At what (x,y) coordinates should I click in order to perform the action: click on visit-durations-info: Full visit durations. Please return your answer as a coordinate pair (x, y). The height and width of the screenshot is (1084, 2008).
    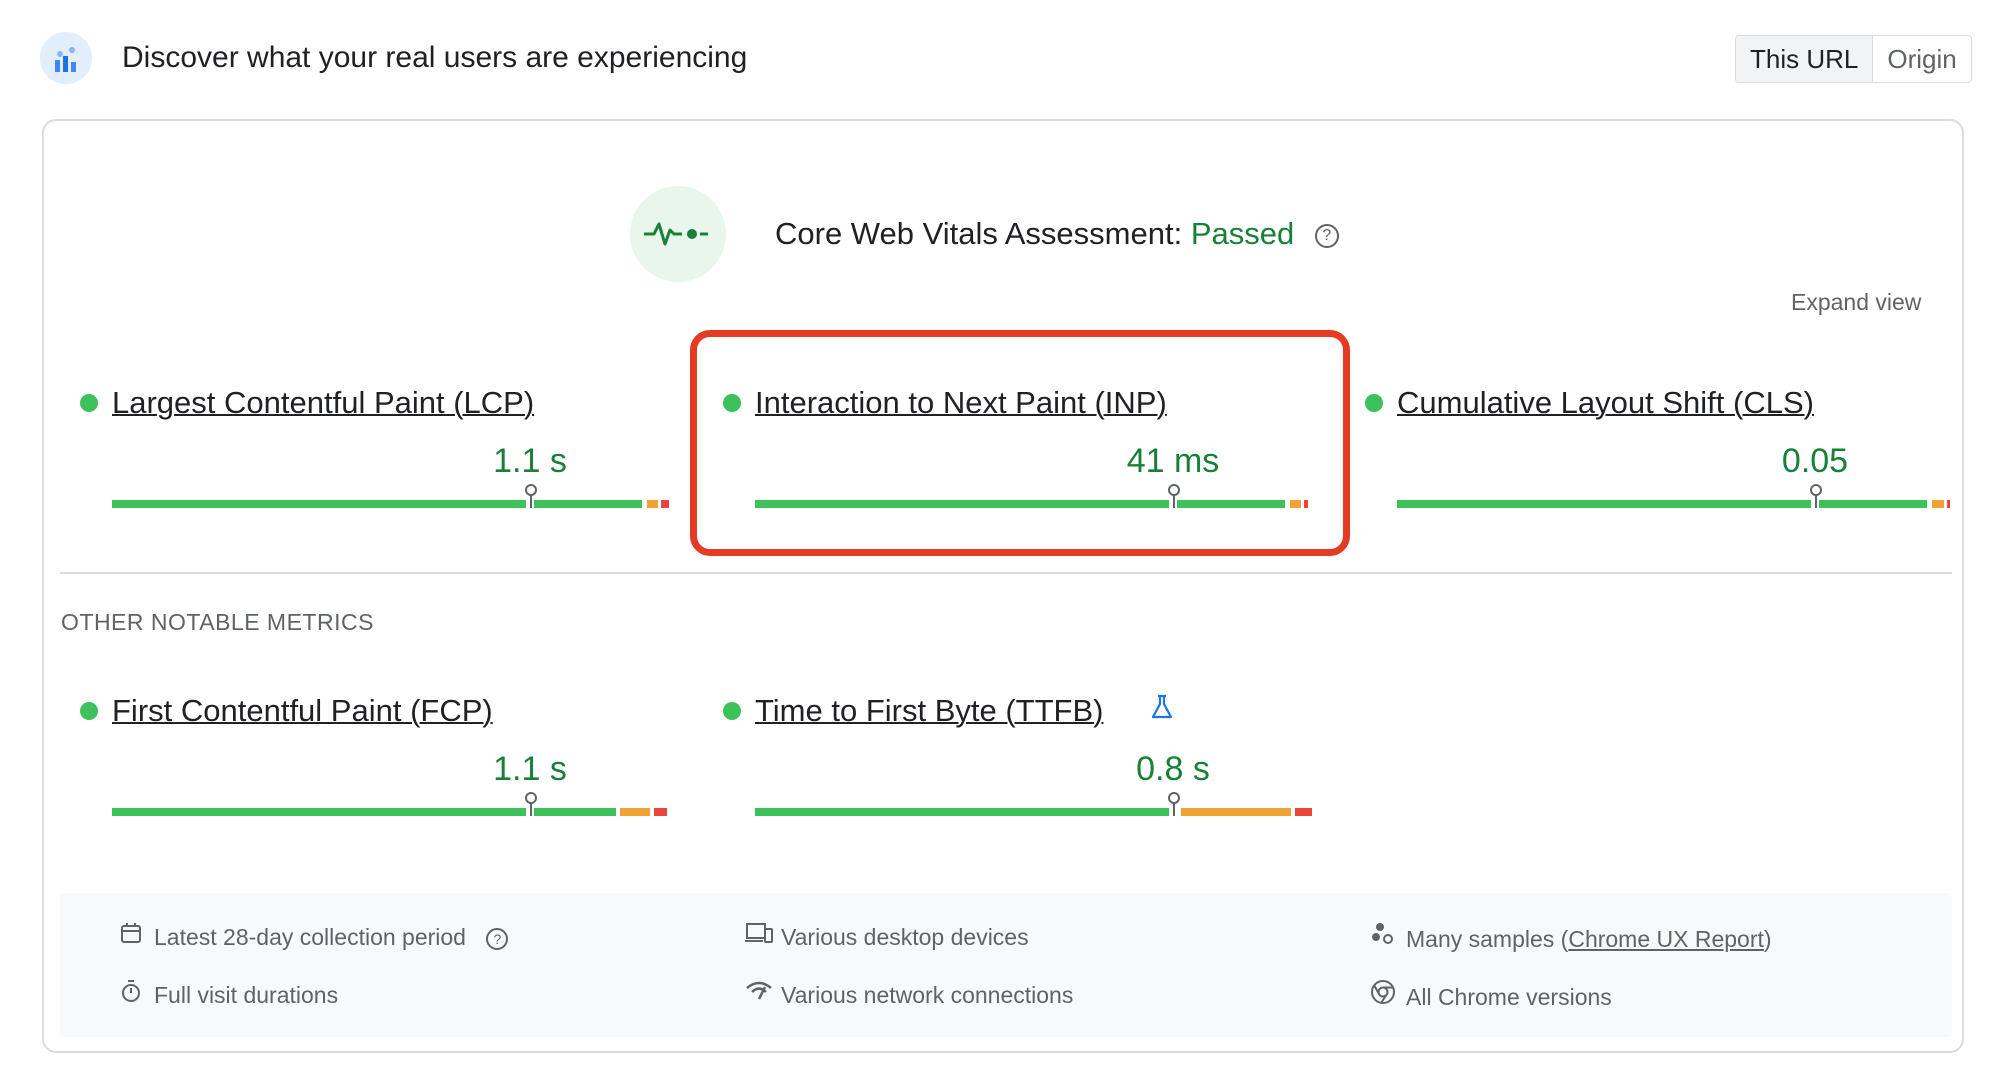
    Looking at the image, I should click on (228, 995).